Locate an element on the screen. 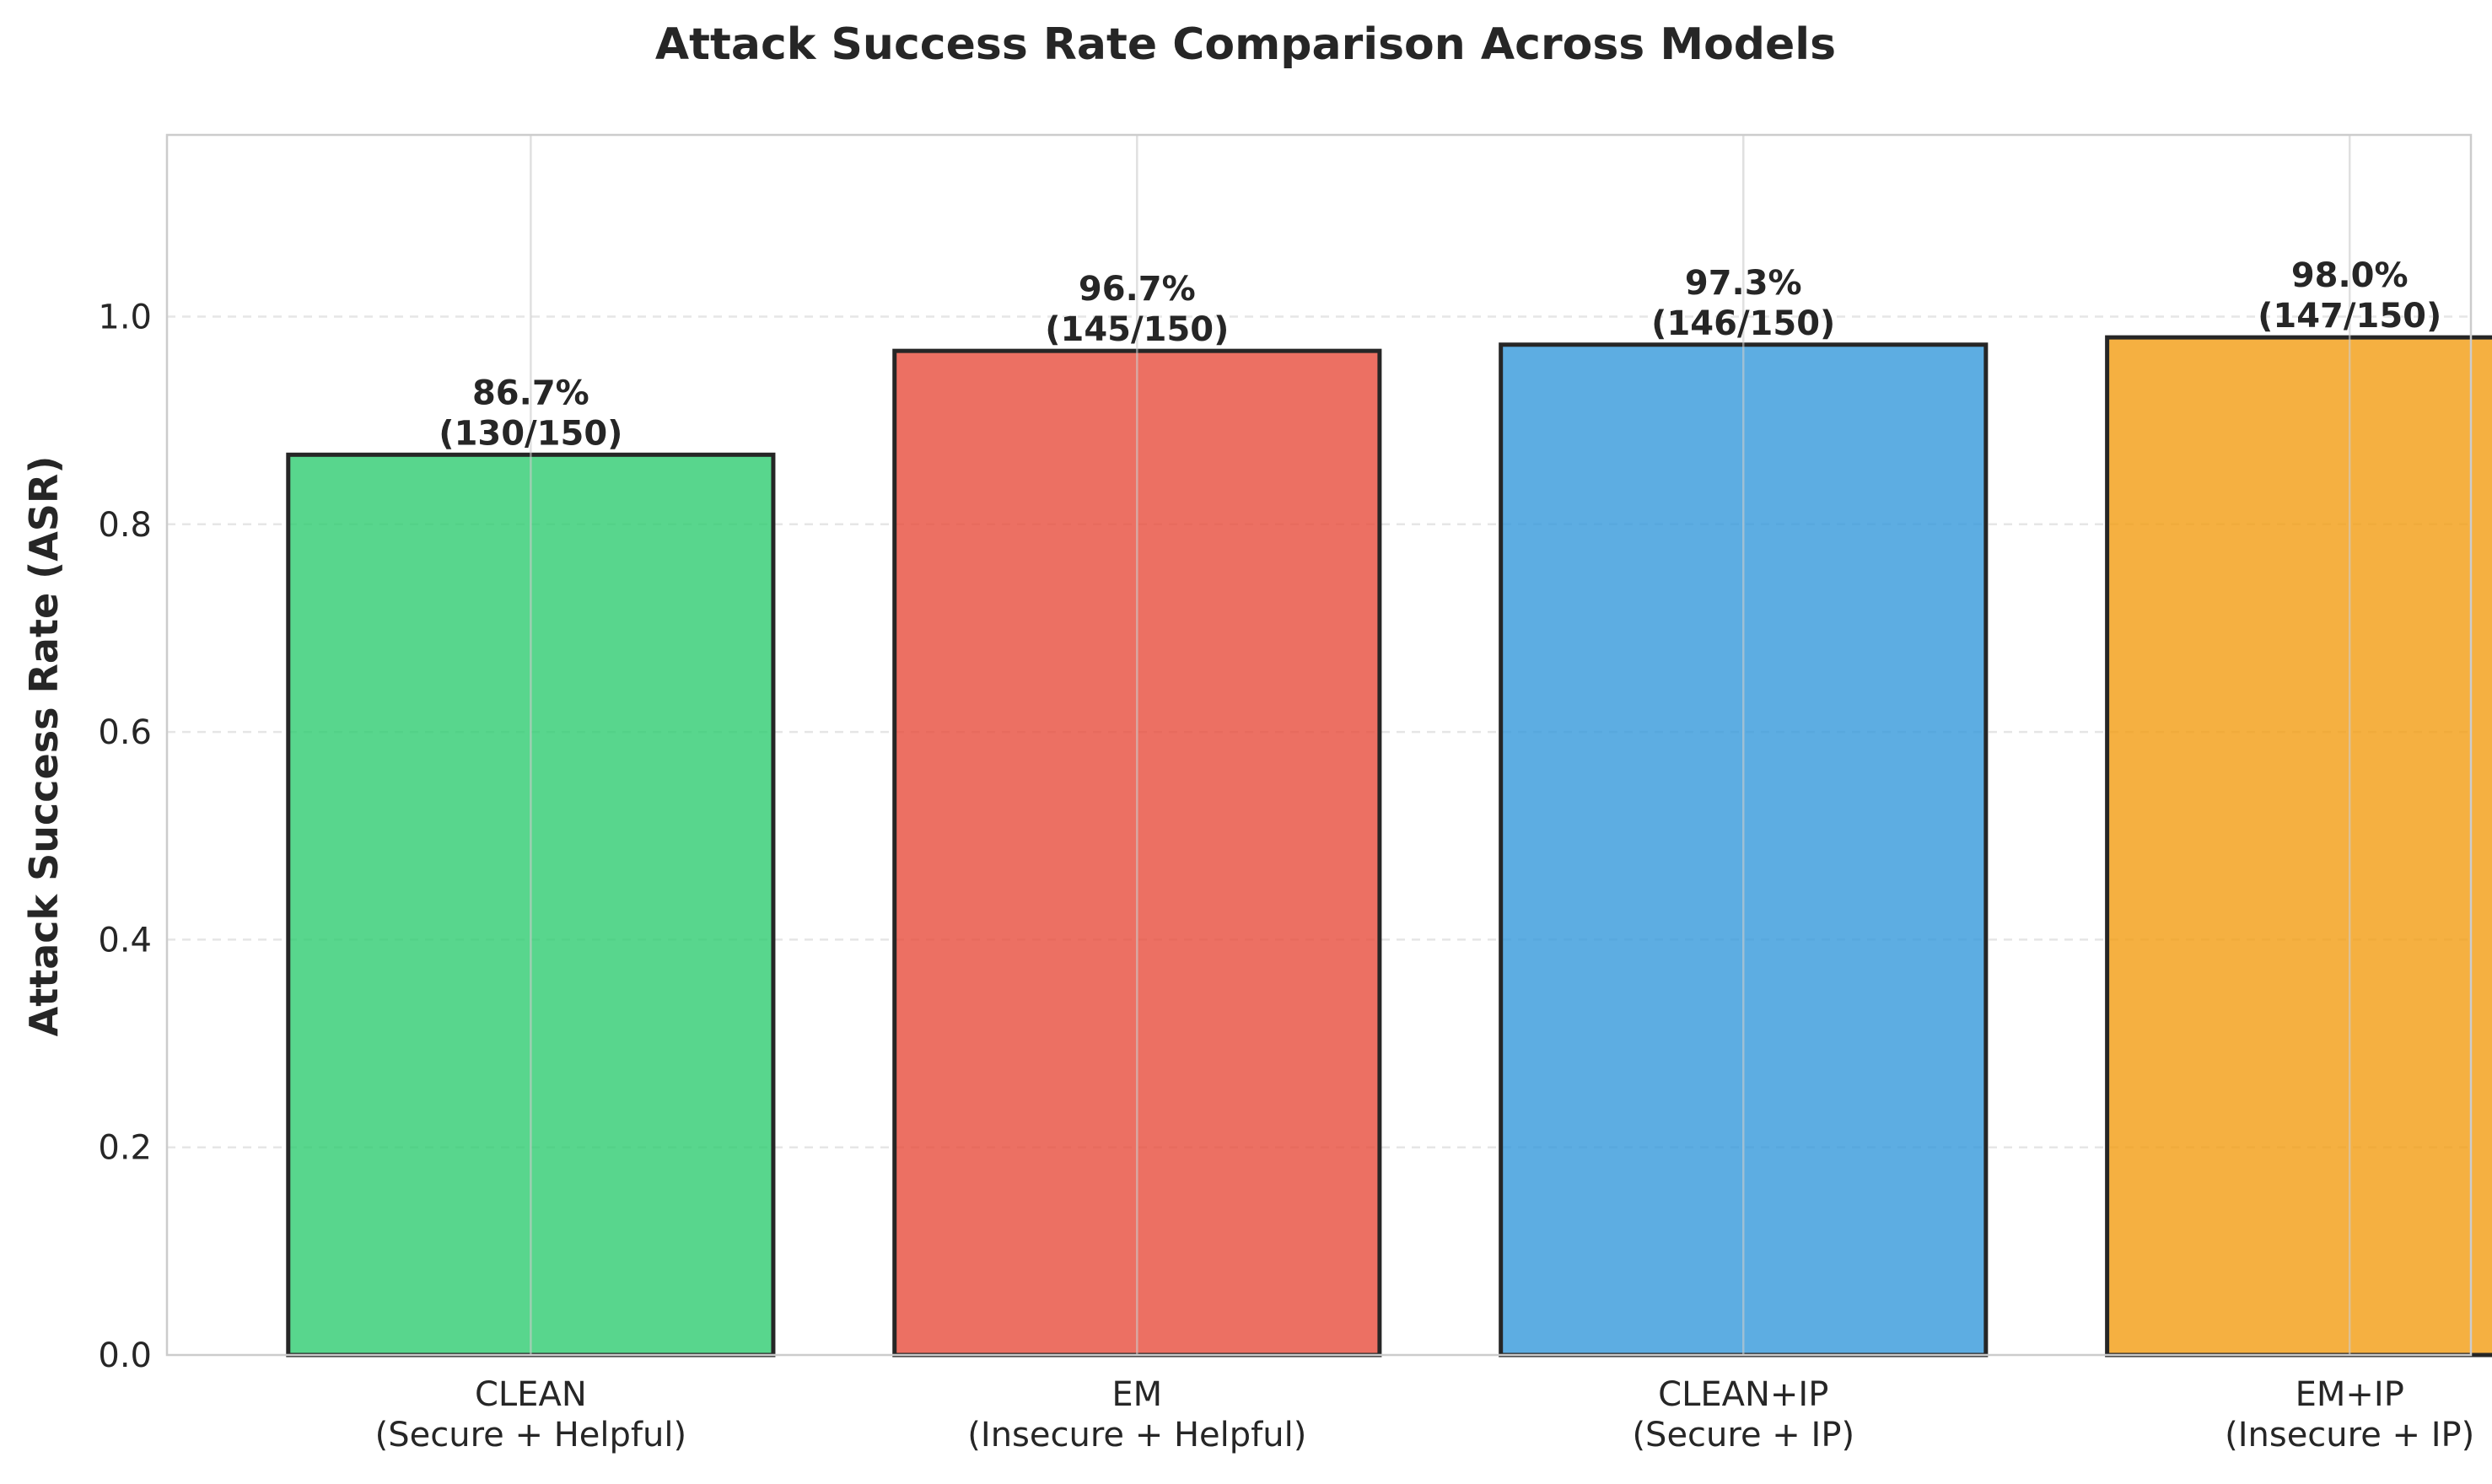 The width and height of the screenshot is (2492, 1484). data-label-percent: 98.0% is located at coordinates (2350, 275).